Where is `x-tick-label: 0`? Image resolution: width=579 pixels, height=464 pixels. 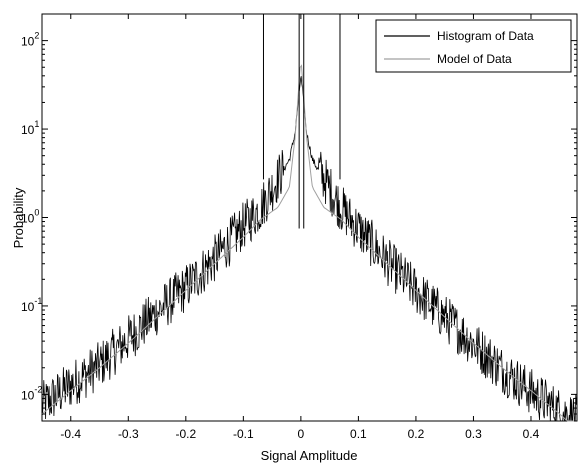
x-tick-label: 0 is located at coordinates (301, 434).